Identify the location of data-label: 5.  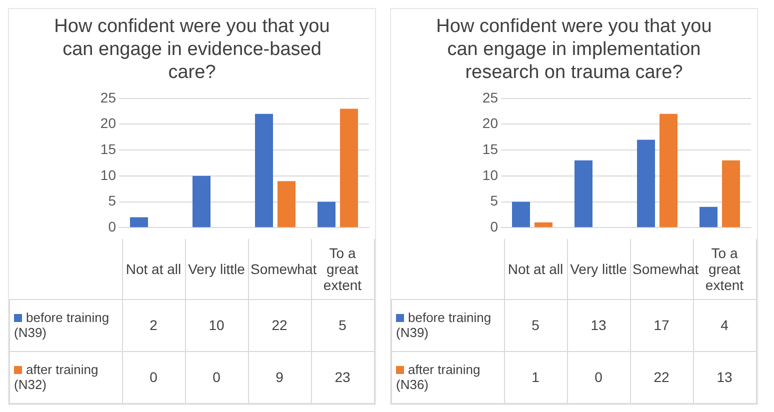
(342, 325).